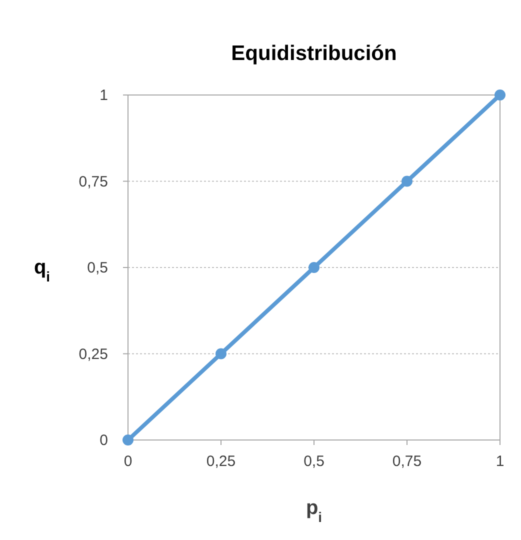 The image size is (521, 540). I want to click on y-tick-label: 0,75, so click(93, 181).